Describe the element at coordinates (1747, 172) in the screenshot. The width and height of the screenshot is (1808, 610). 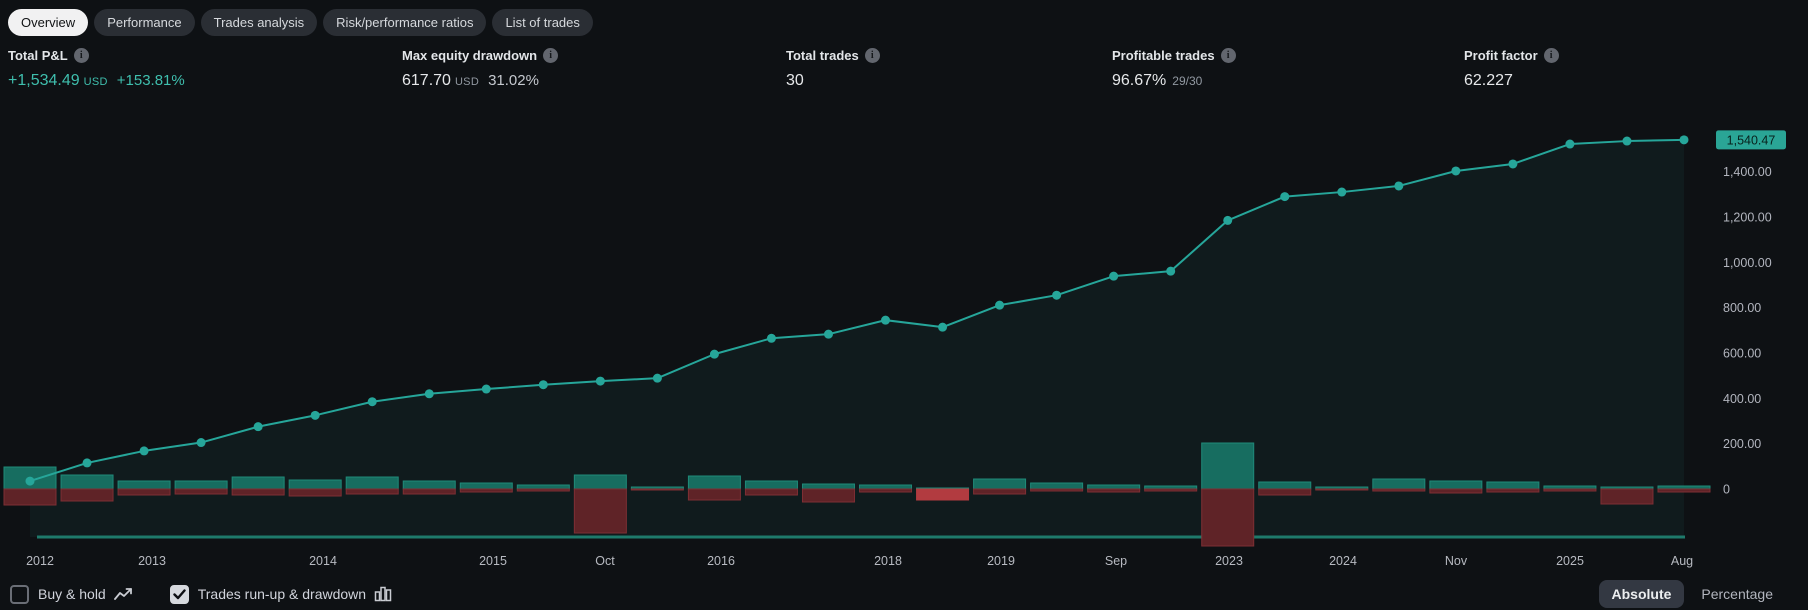
I see `y-axis-tick: 1,400.00` at that location.